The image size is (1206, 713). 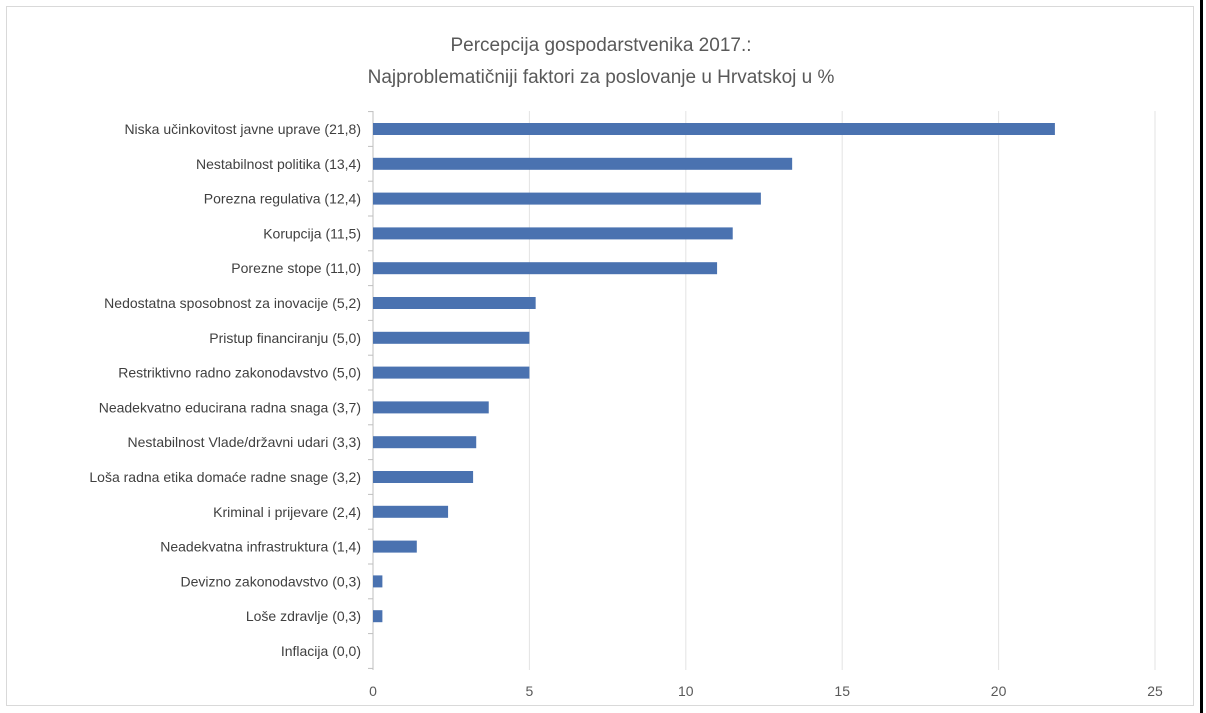 What do you see at coordinates (230, 407) in the screenshot?
I see `category-label: Neadekvatno educirana radna snaga (3,7)` at bounding box center [230, 407].